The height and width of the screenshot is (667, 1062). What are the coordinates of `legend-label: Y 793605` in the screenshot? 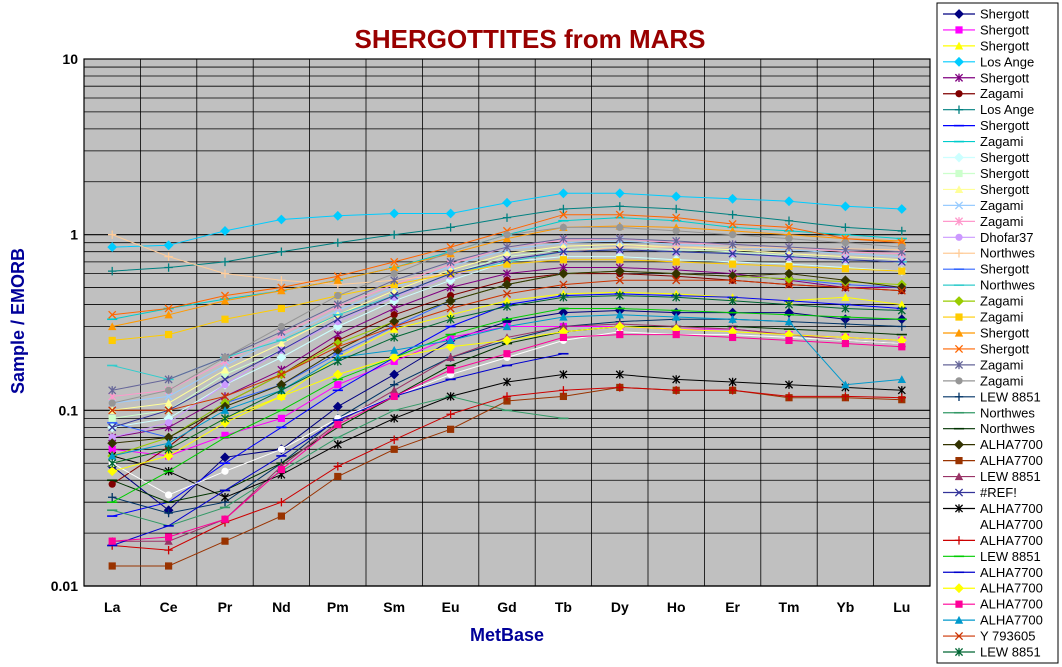 It's located at (1007, 636).